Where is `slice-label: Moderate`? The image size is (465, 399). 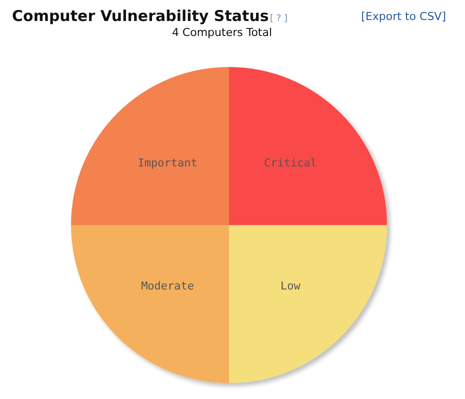
slice-label: Moderate is located at coordinates (167, 285).